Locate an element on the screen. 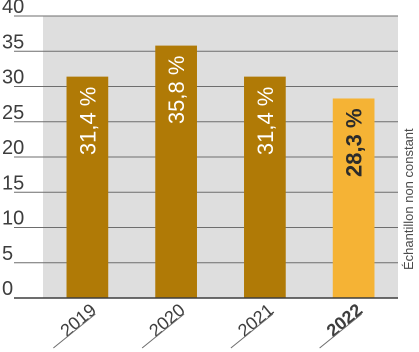 This screenshot has width=419, height=352. x-tick-label-2020: 2020 is located at coordinates (167, 320).